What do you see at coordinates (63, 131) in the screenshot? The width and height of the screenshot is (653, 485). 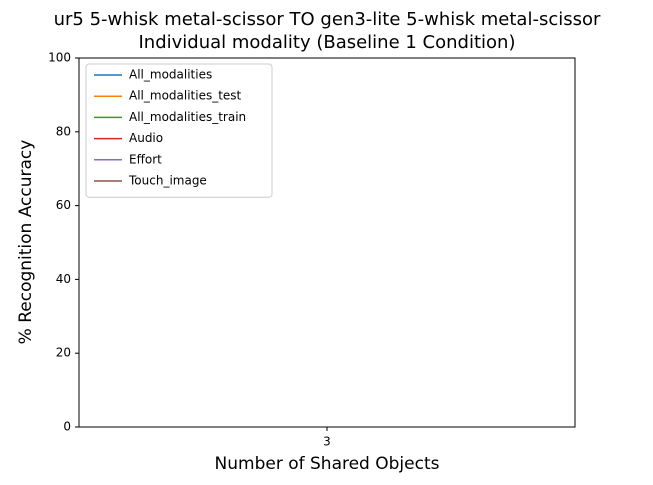 I see `y-tick-label: 80` at bounding box center [63, 131].